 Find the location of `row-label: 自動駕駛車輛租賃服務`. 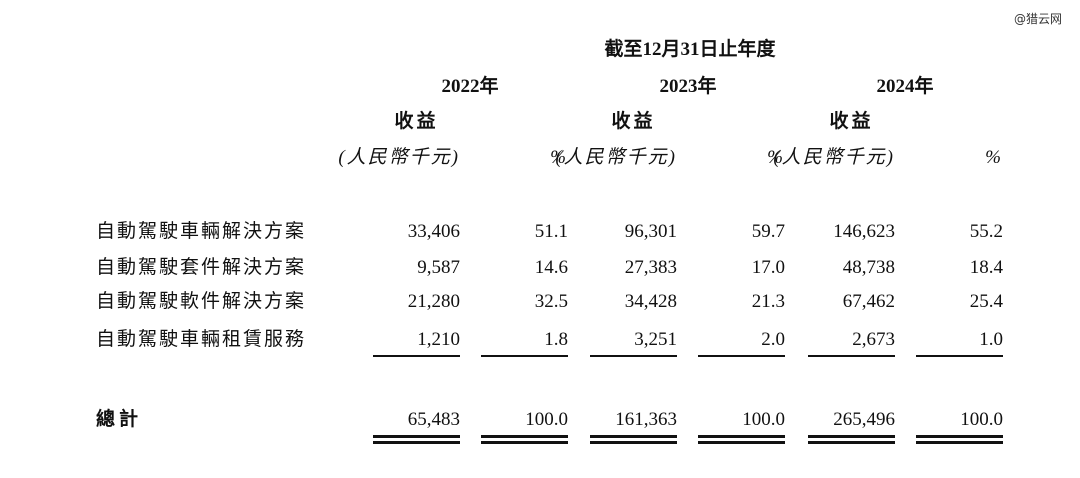

row-label: 自動駕駛車輛租賃服務 is located at coordinates (201, 339).